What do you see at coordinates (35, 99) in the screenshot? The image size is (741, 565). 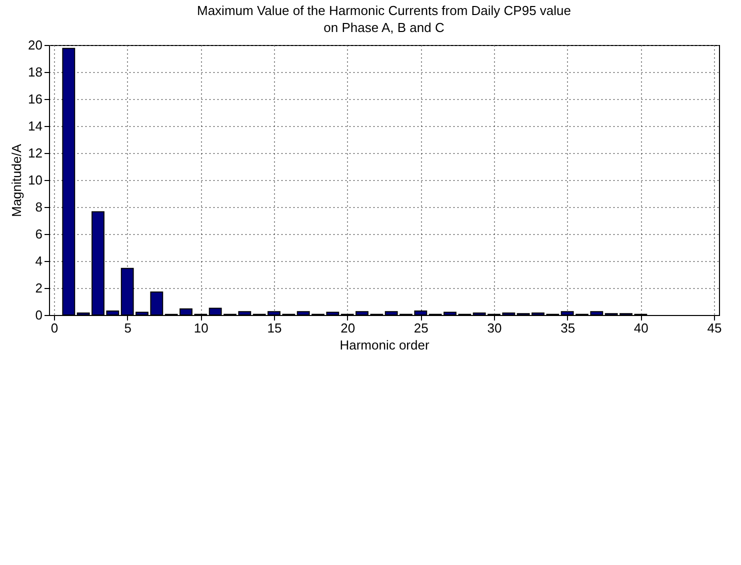 I see `y-tick-label: 16` at bounding box center [35, 99].